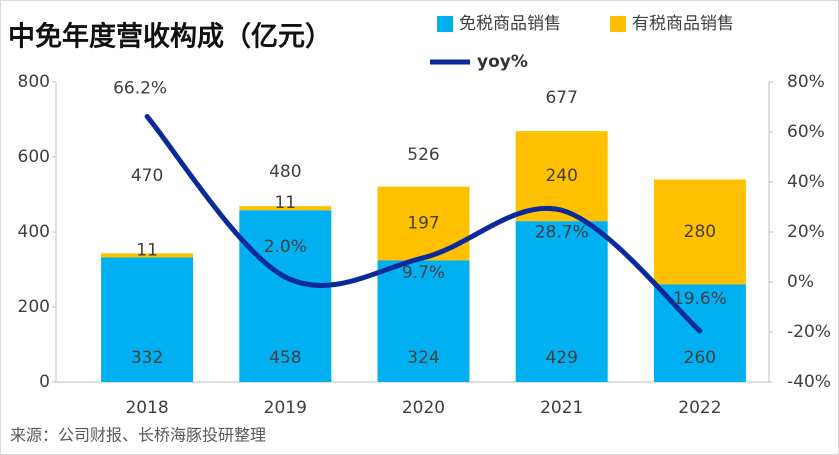 The image size is (839, 455). What do you see at coordinates (423, 408) in the screenshot?
I see `x-tick-label: 2020` at bounding box center [423, 408].